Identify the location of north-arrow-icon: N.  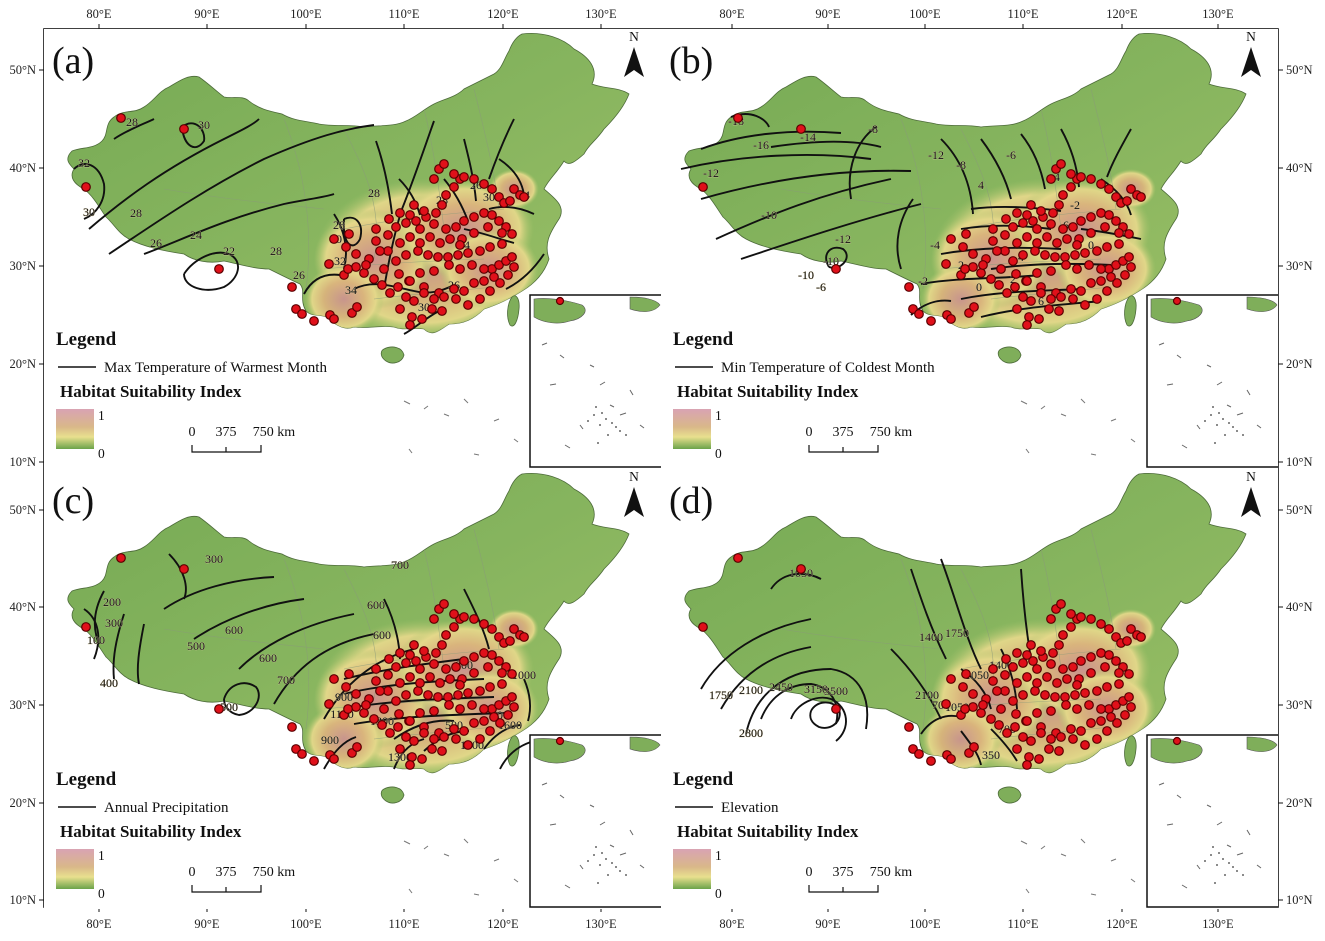
(1251, 493).